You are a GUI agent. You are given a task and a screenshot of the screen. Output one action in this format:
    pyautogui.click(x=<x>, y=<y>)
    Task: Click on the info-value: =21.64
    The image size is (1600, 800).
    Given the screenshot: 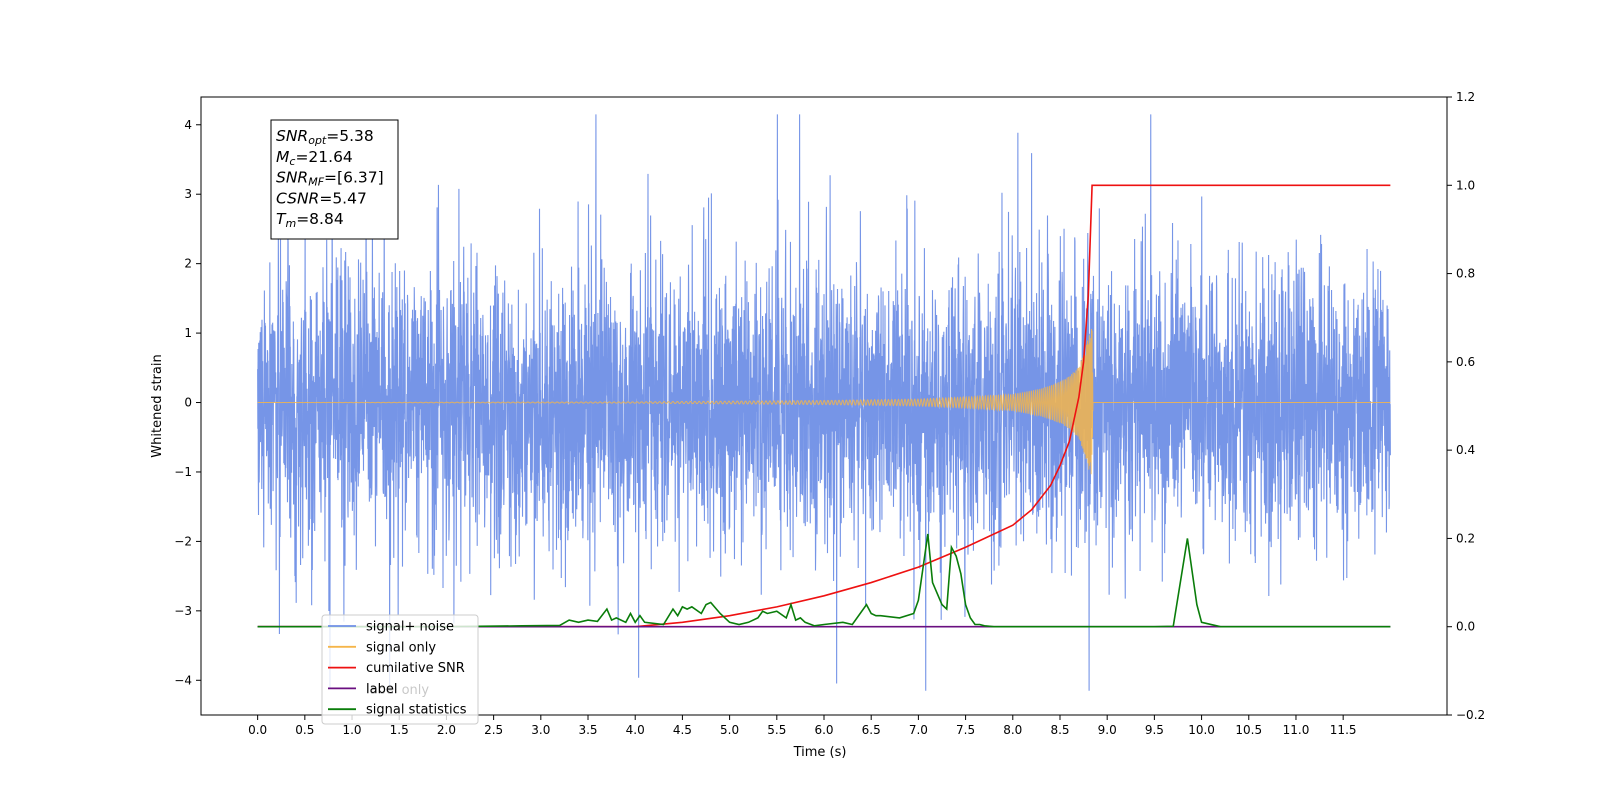 What is the action you would take?
    pyautogui.click(x=323, y=157)
    